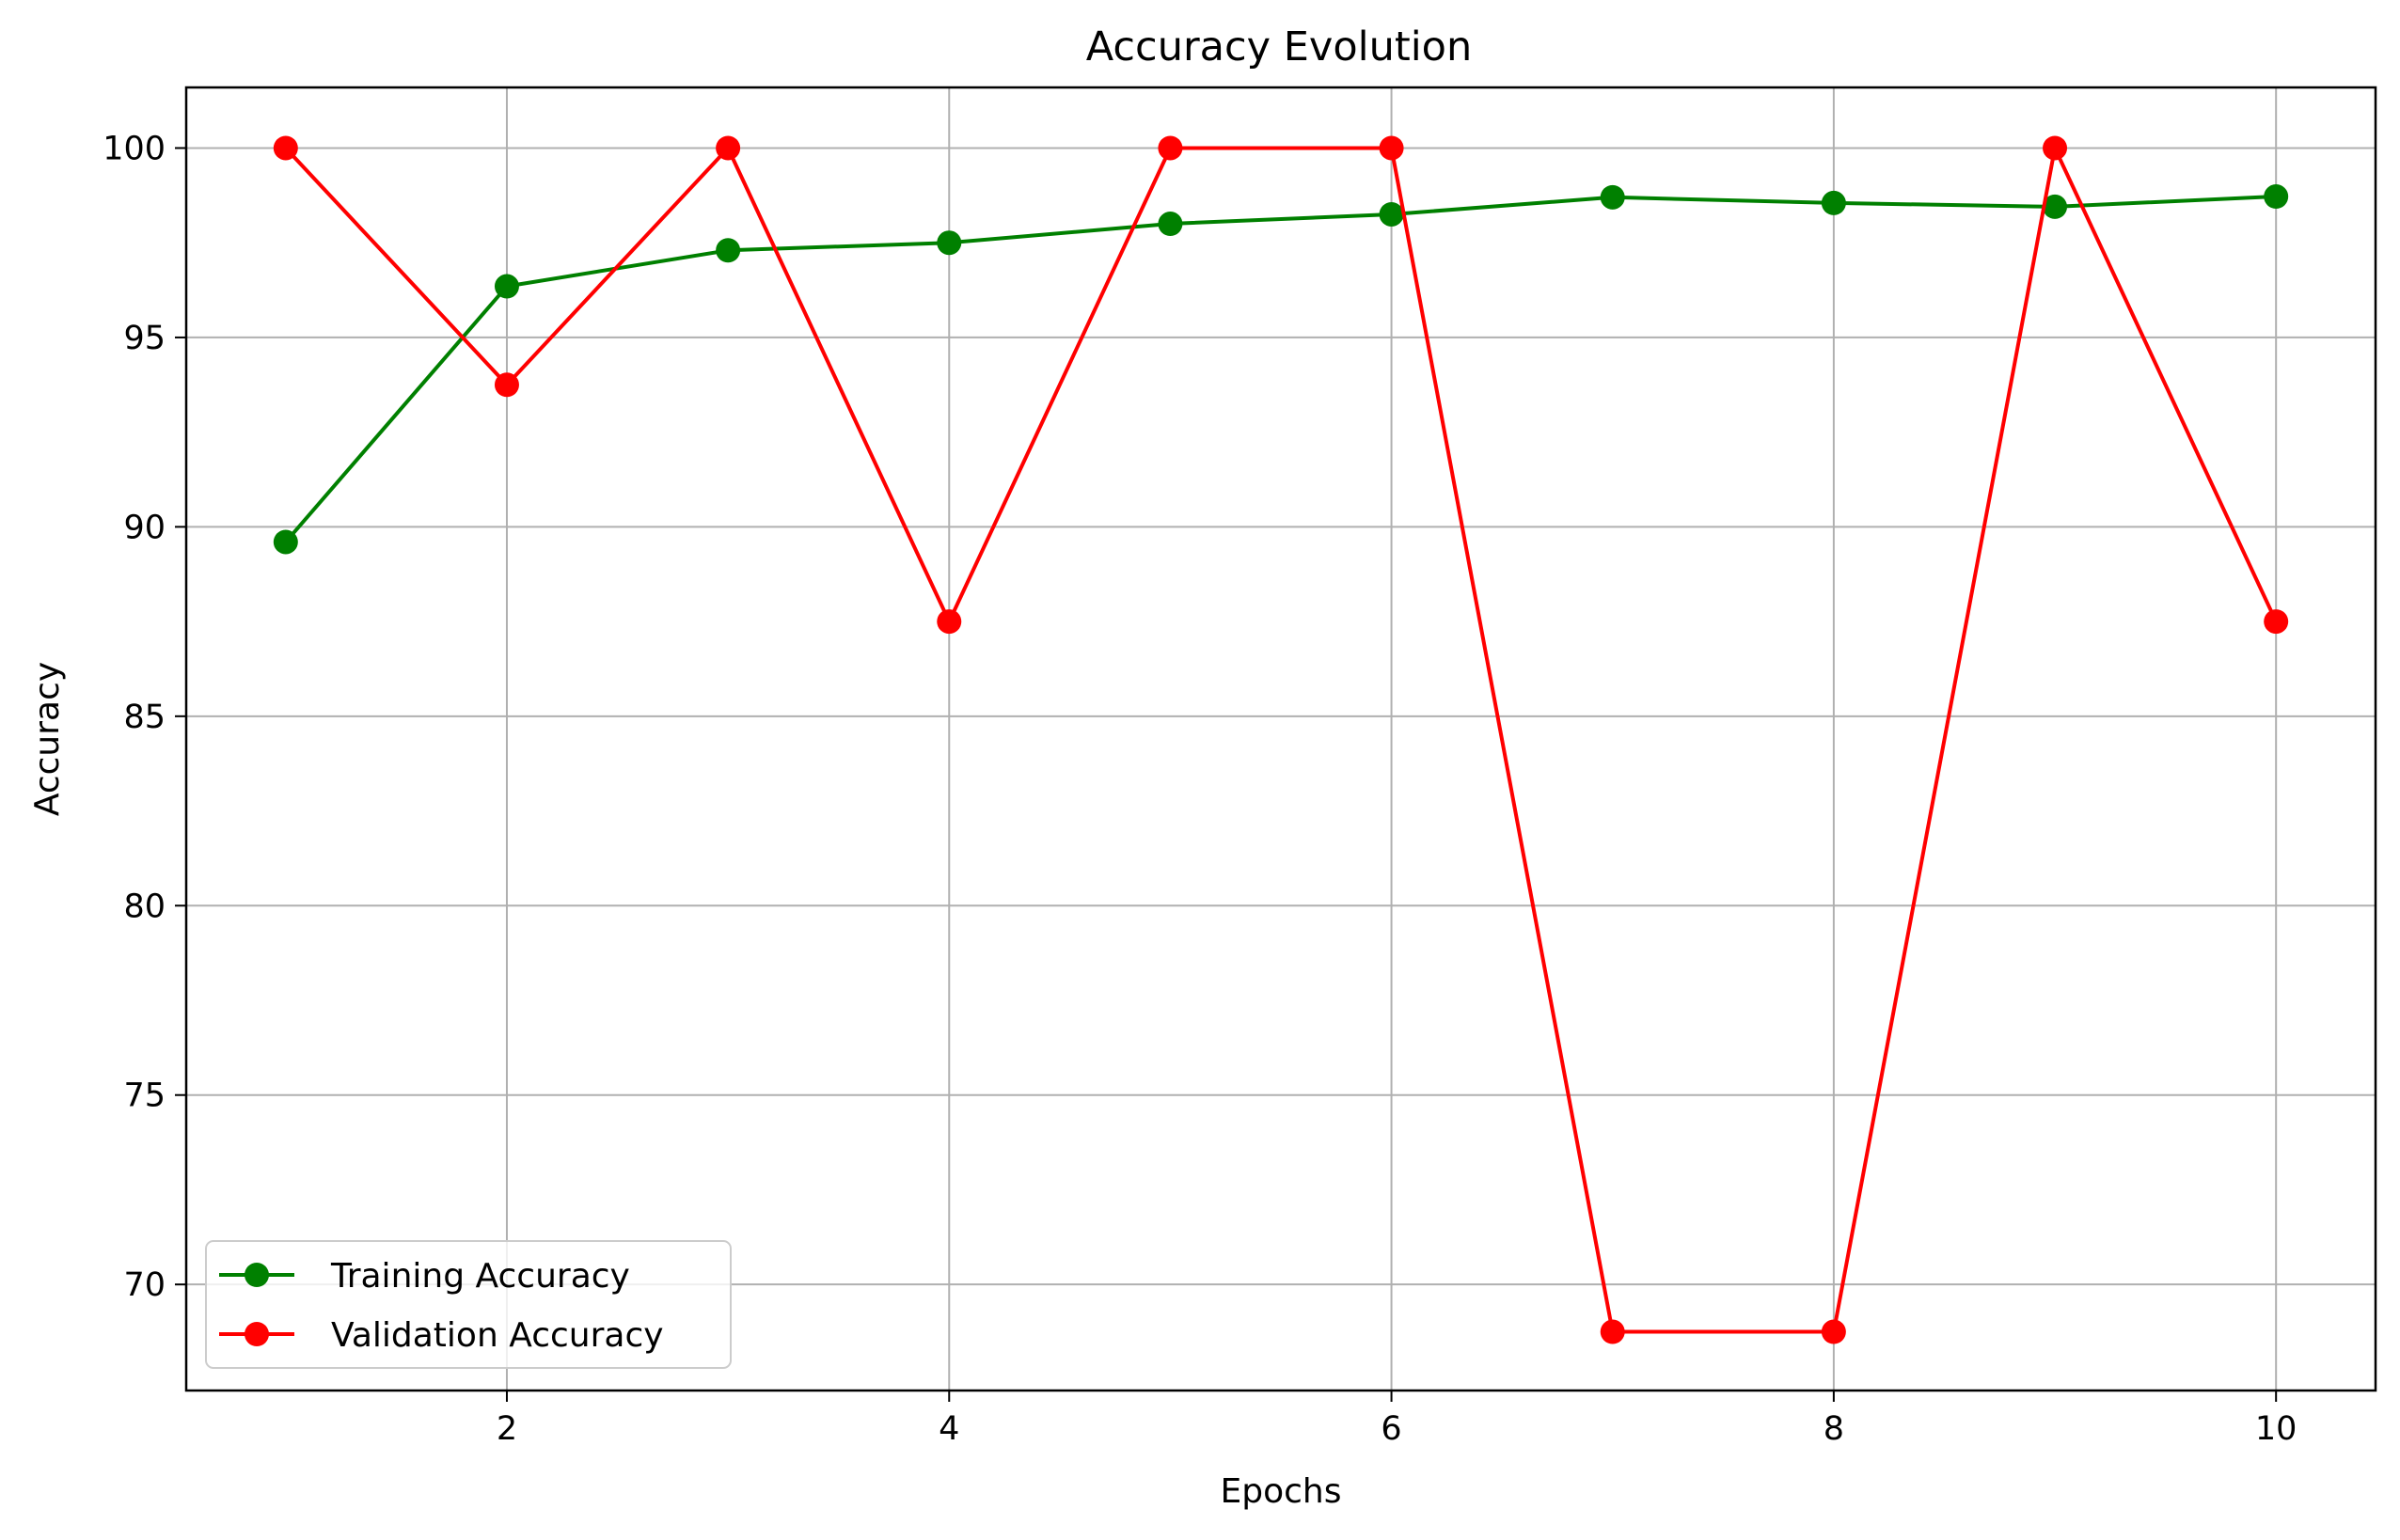 The width and height of the screenshot is (2400, 1540). What do you see at coordinates (1281, 1491) in the screenshot?
I see `x-axis-label: Epochs` at bounding box center [1281, 1491].